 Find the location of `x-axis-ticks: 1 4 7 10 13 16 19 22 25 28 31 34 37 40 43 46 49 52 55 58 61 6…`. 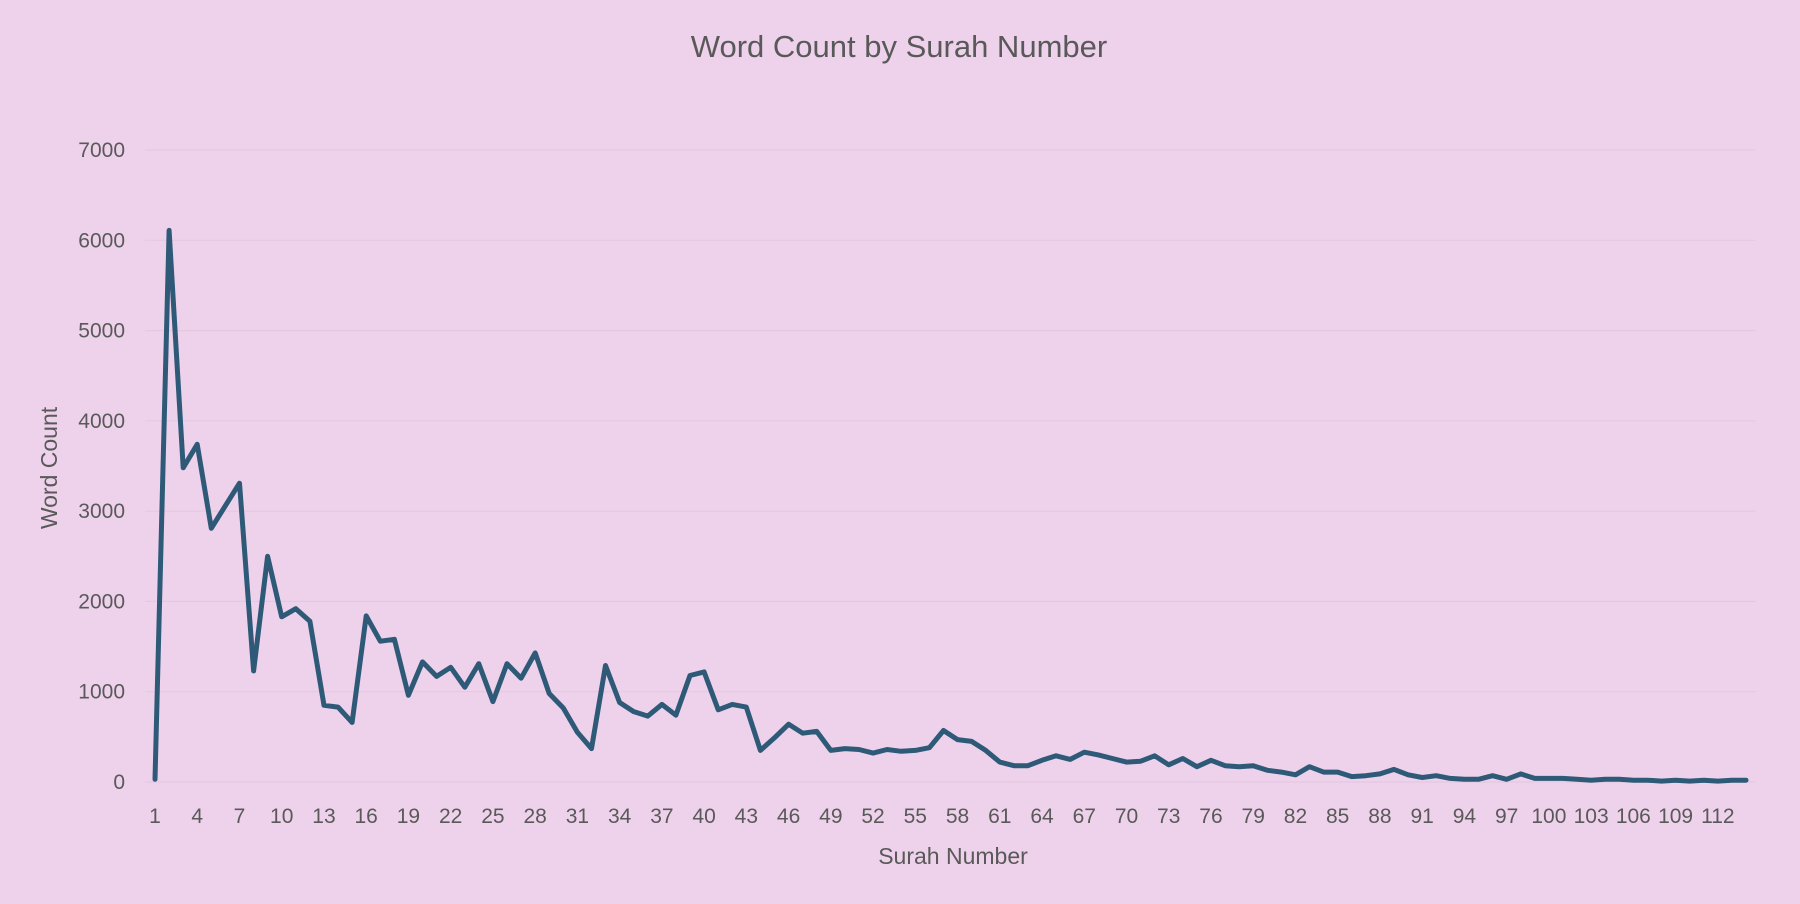

x-axis-ticks: 1 4 7 10 13 16 19 22 25 28 31 34 37 40 43 46 49 52 55 58 61 6… is located at coordinates (941, 816).